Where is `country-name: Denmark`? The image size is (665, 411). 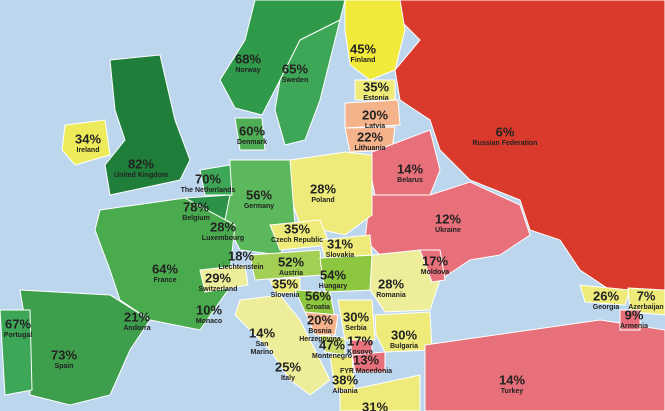
country-name: Denmark is located at coordinates (252, 142).